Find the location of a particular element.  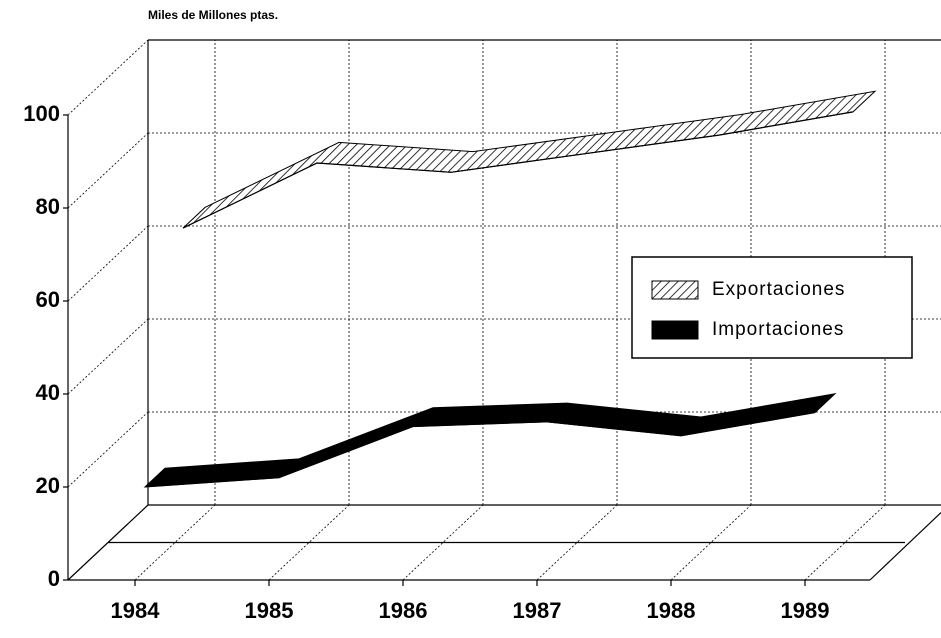

y-tick-label: 80 is located at coordinates (48, 206).